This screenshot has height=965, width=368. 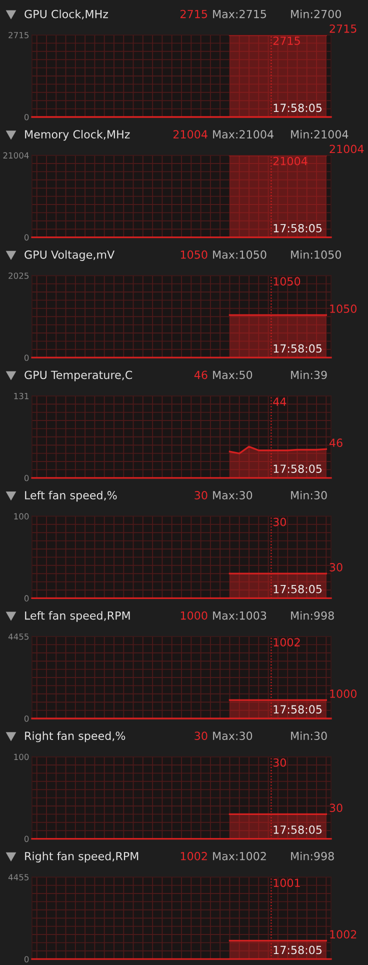 I want to click on annotation: 46, so click(x=336, y=442).